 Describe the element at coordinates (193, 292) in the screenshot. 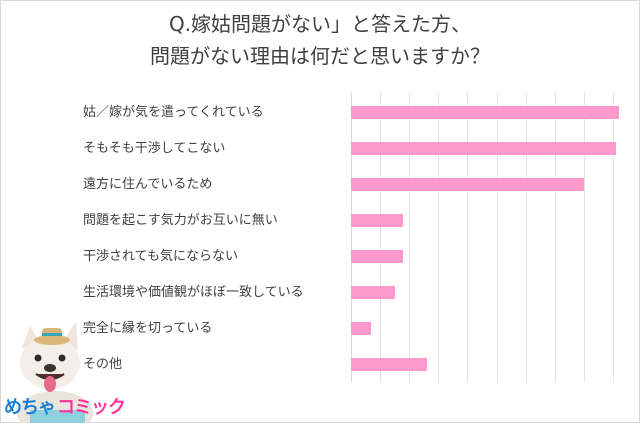

I see `category-label: 生活環境や価値観がほぼ一致している` at that location.